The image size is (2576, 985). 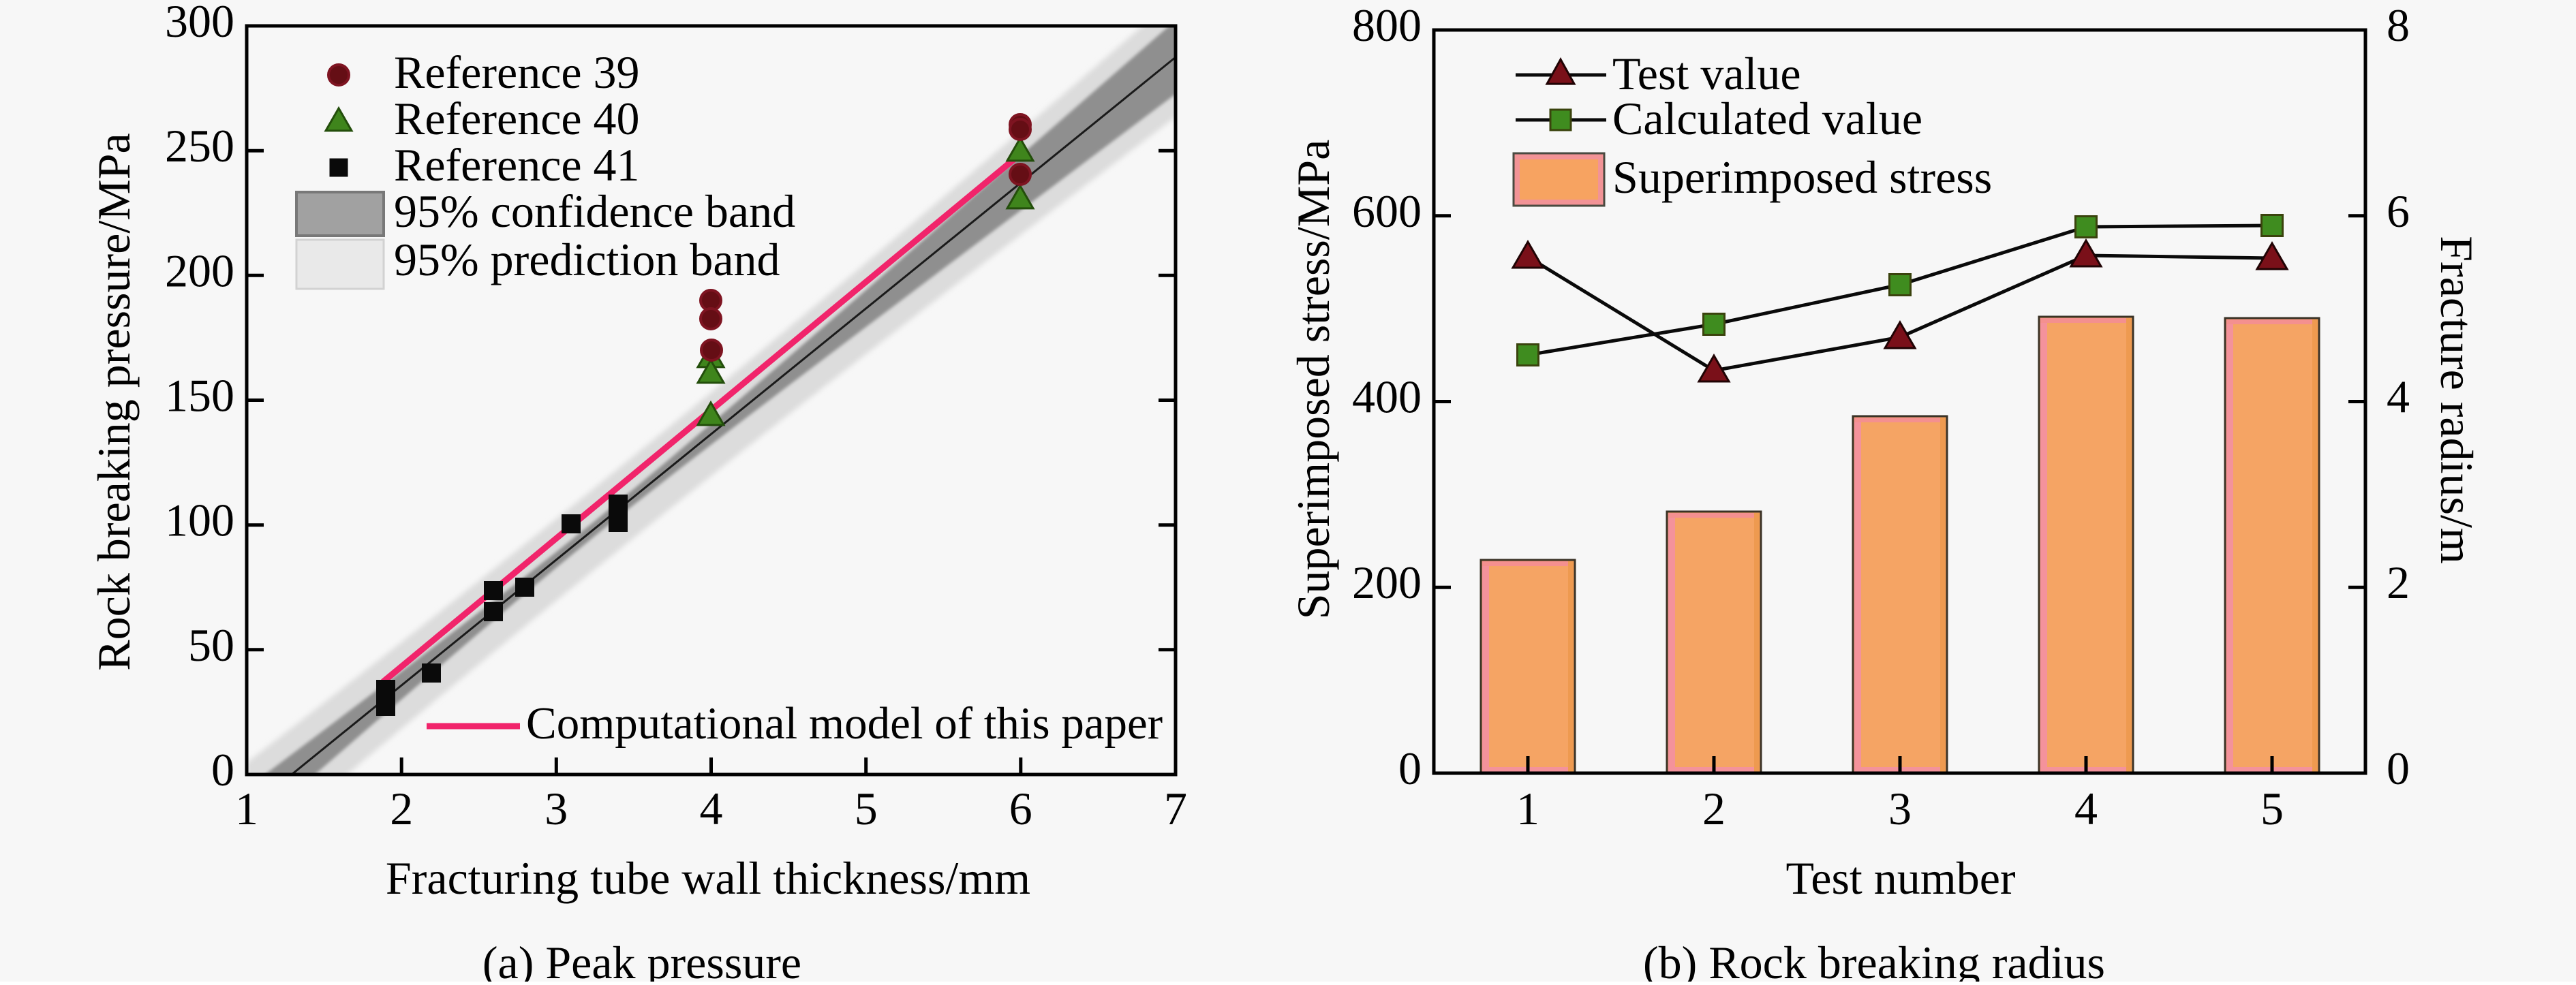 I want to click on svg-text: Rock breaking pressure/MPa, so click(x=114, y=401).